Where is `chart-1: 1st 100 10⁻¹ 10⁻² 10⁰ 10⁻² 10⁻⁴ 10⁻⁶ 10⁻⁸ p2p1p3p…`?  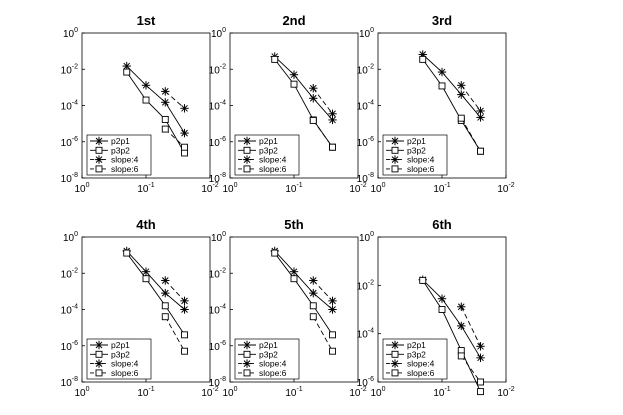 chart-1: 1st 100 10⁻¹ 10⁻² 10⁰ 10⁻² 10⁻⁴ 10⁻⁶ 10⁻⁸ p2p1p3p… is located at coordinates (140, 104).